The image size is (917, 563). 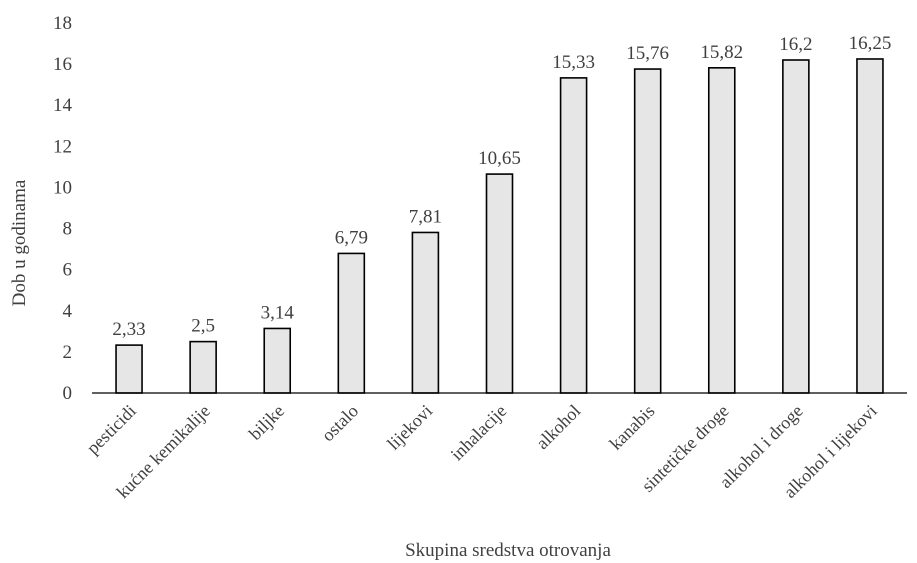 I want to click on data-label: 10,65, so click(x=499, y=158).